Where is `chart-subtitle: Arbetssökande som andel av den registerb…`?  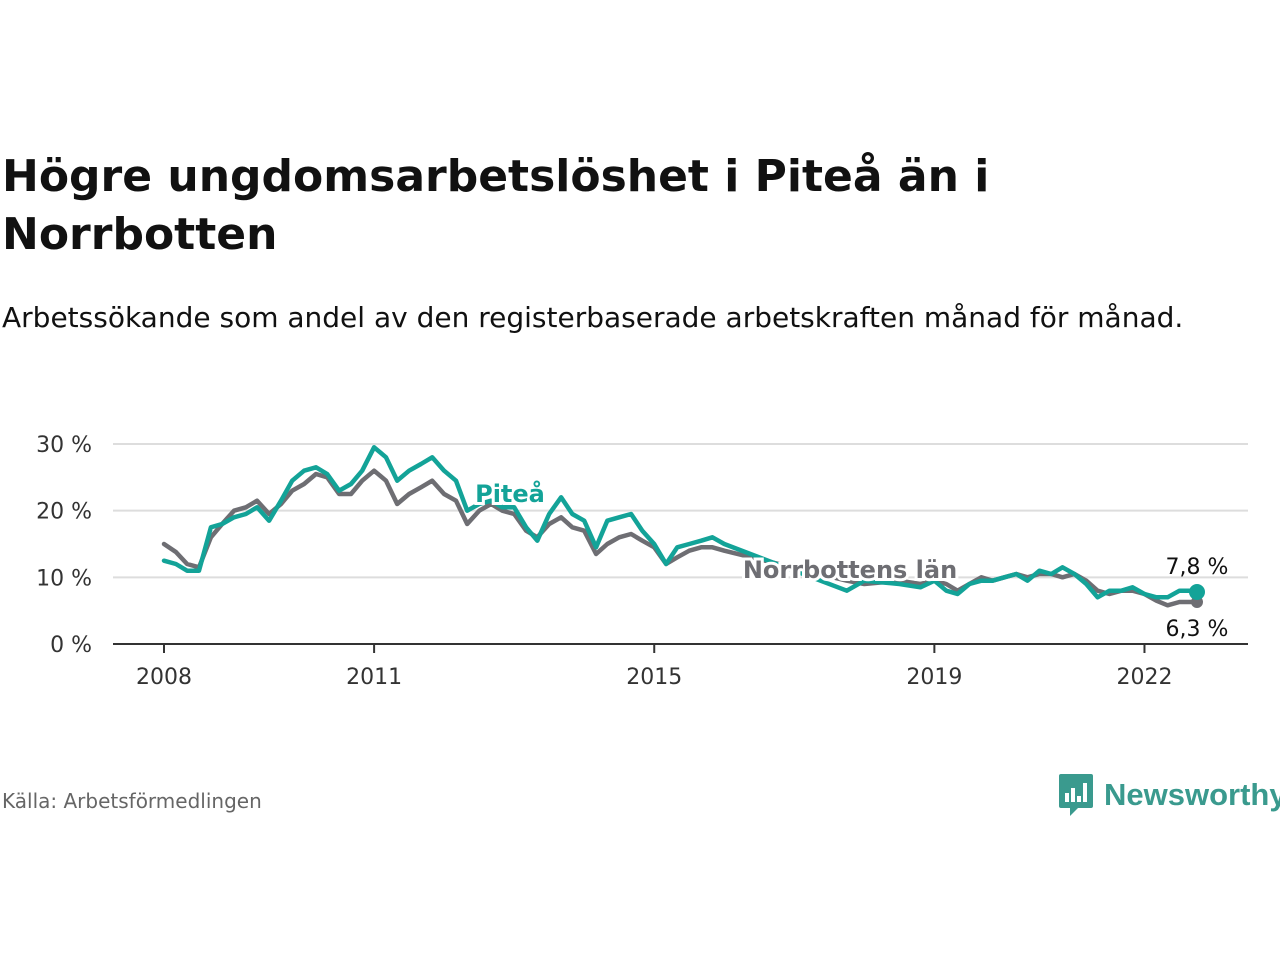 chart-subtitle: Arbetssökande som andel av den registerb… is located at coordinates (593, 317).